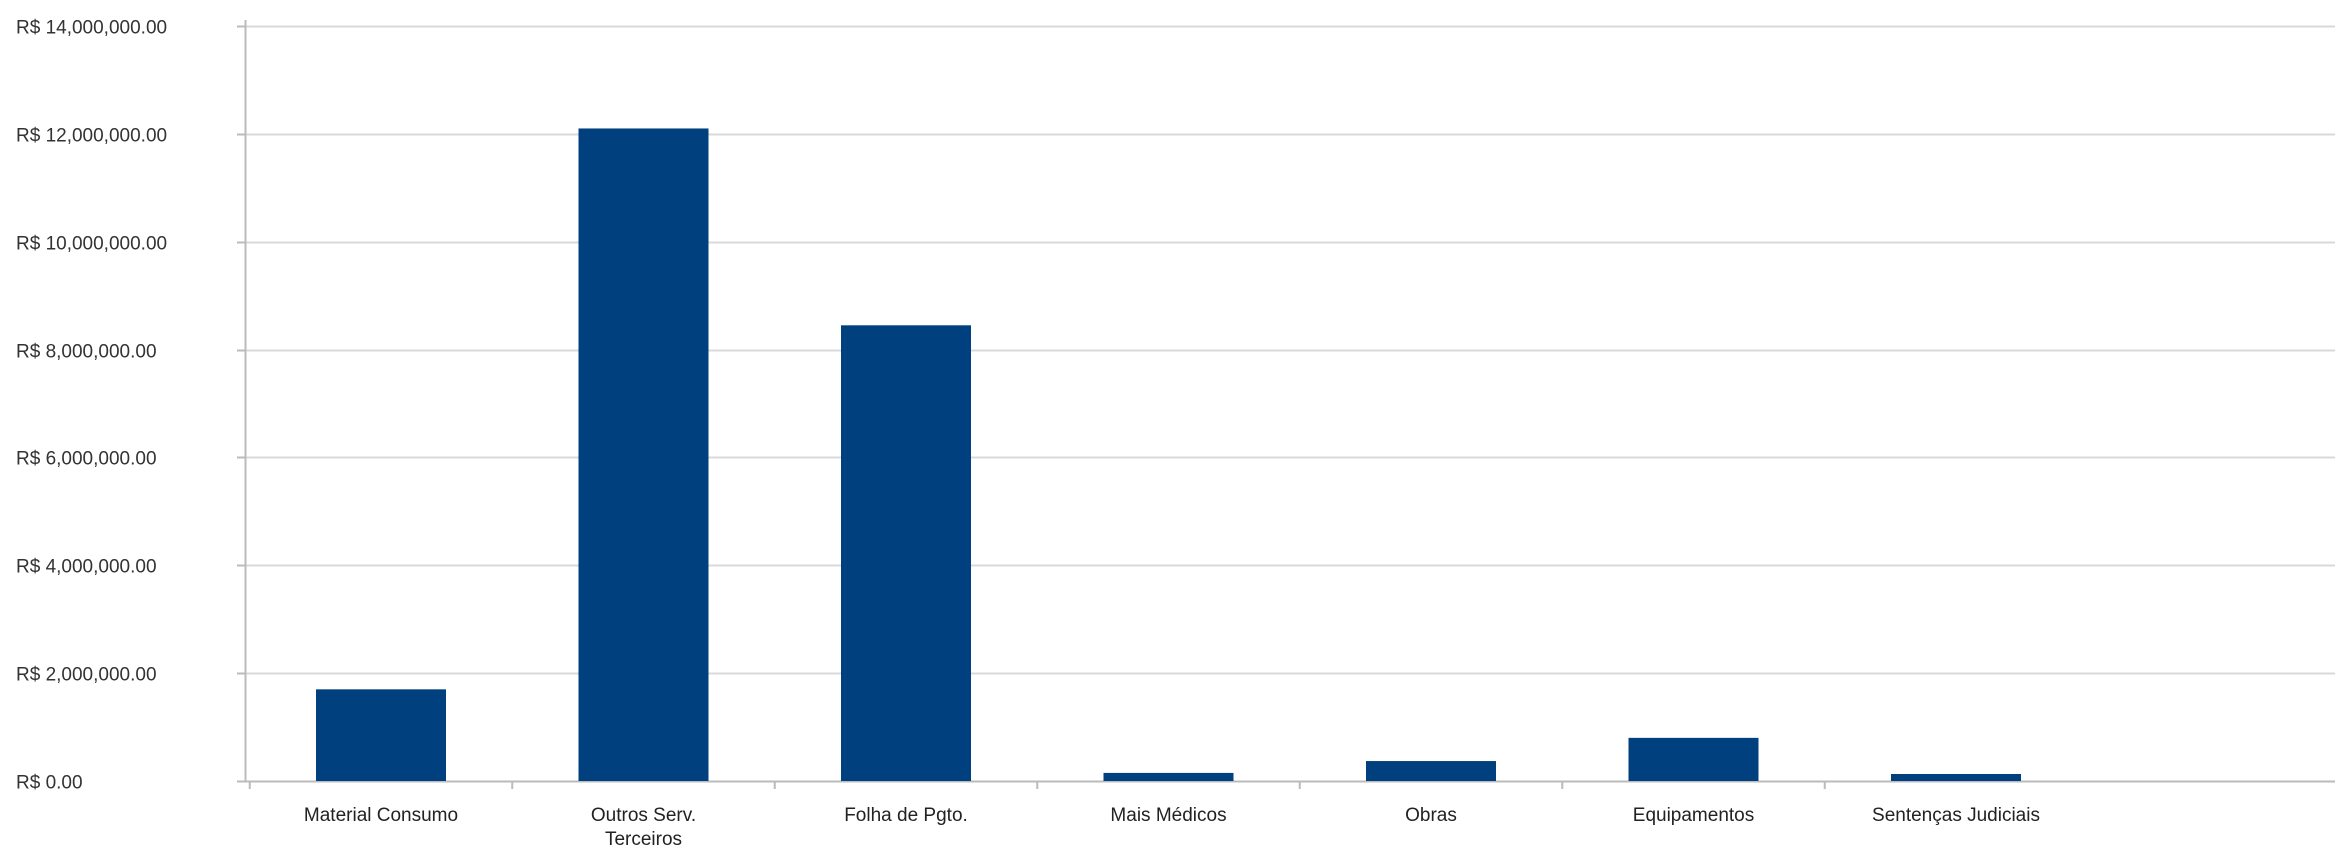 This screenshot has width=2338, height=853. I want to click on y-tick-label: R$ 12,000,000.00, so click(91, 136).